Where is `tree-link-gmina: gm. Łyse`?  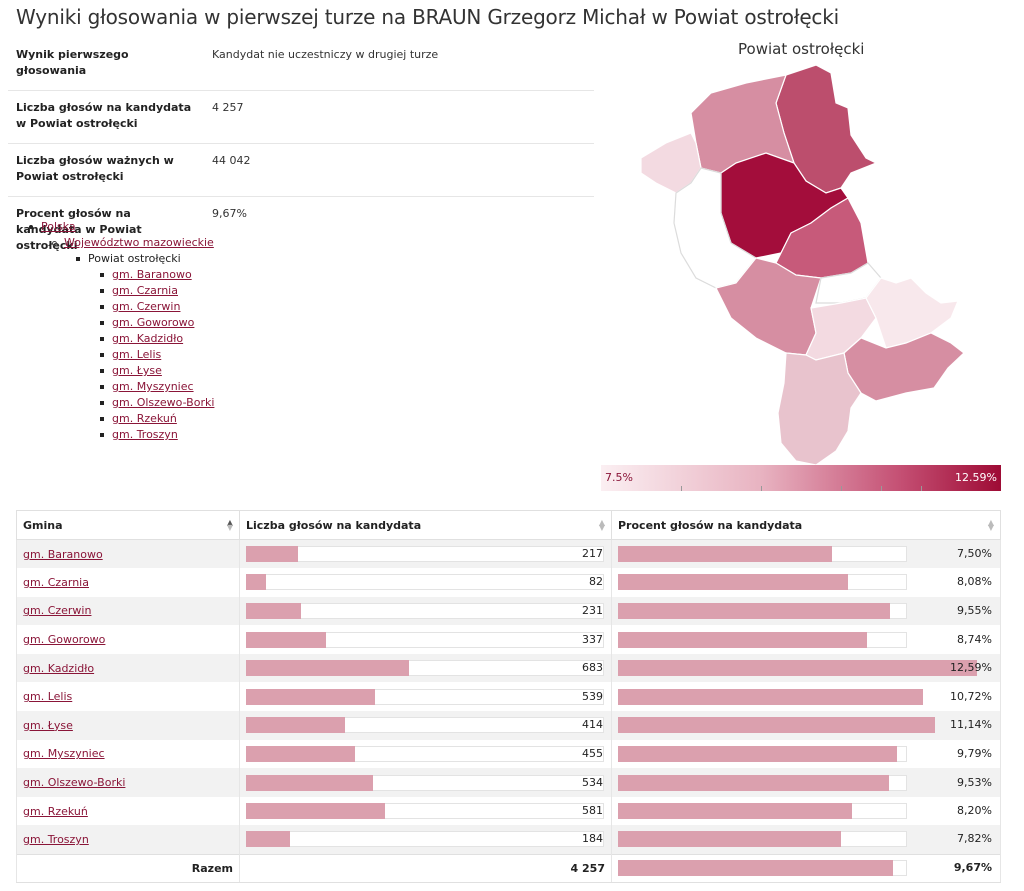
tree-link-gmina: gm. Łyse is located at coordinates (137, 370).